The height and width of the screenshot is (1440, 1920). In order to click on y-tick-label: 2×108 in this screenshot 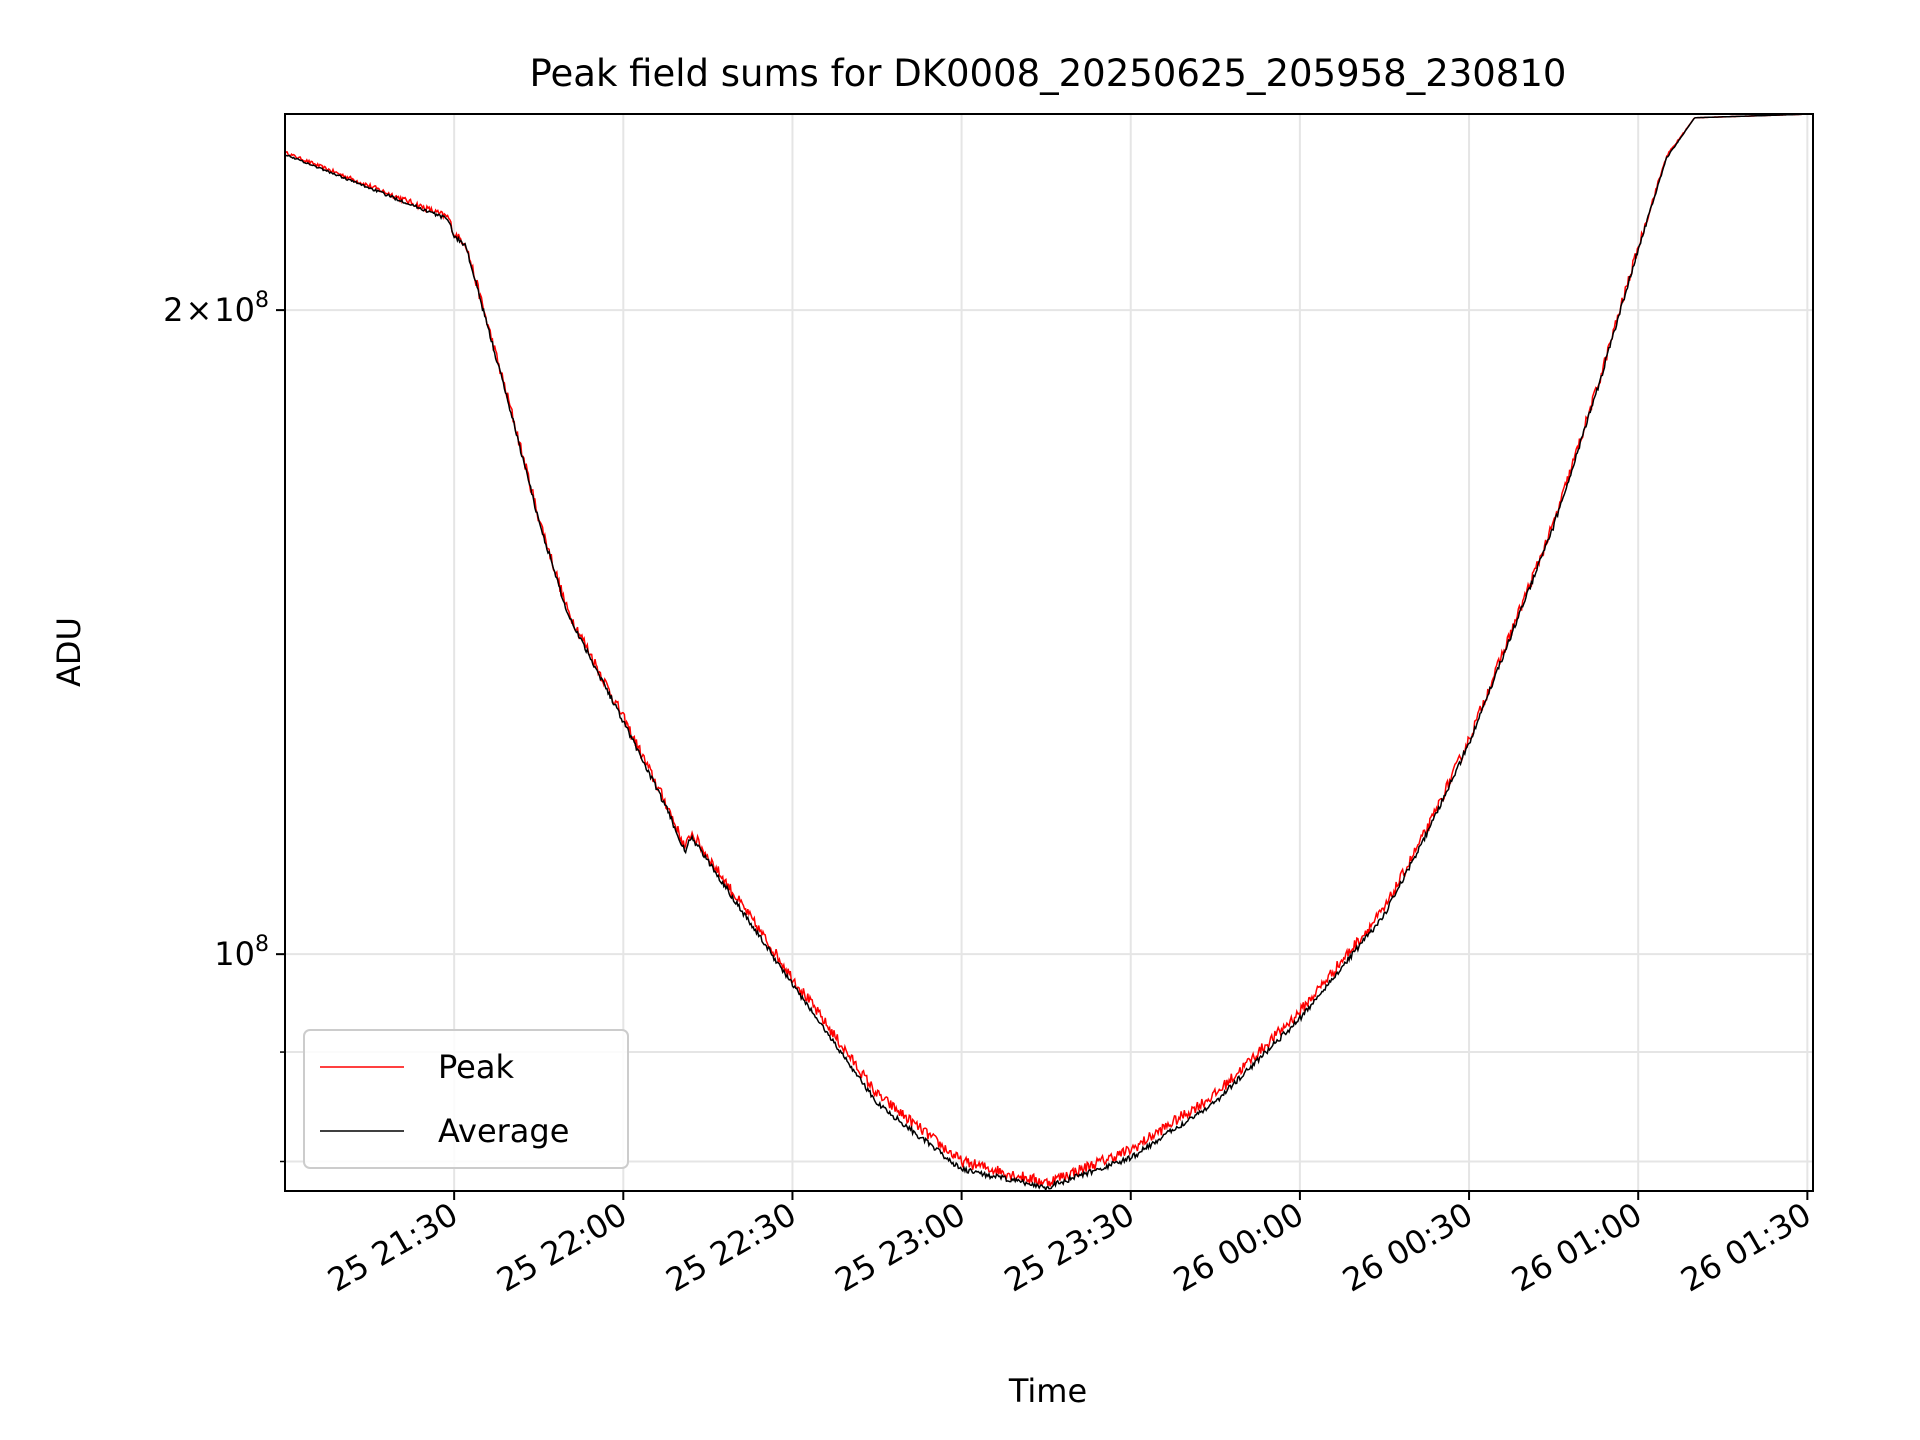, I will do `click(216, 308)`.